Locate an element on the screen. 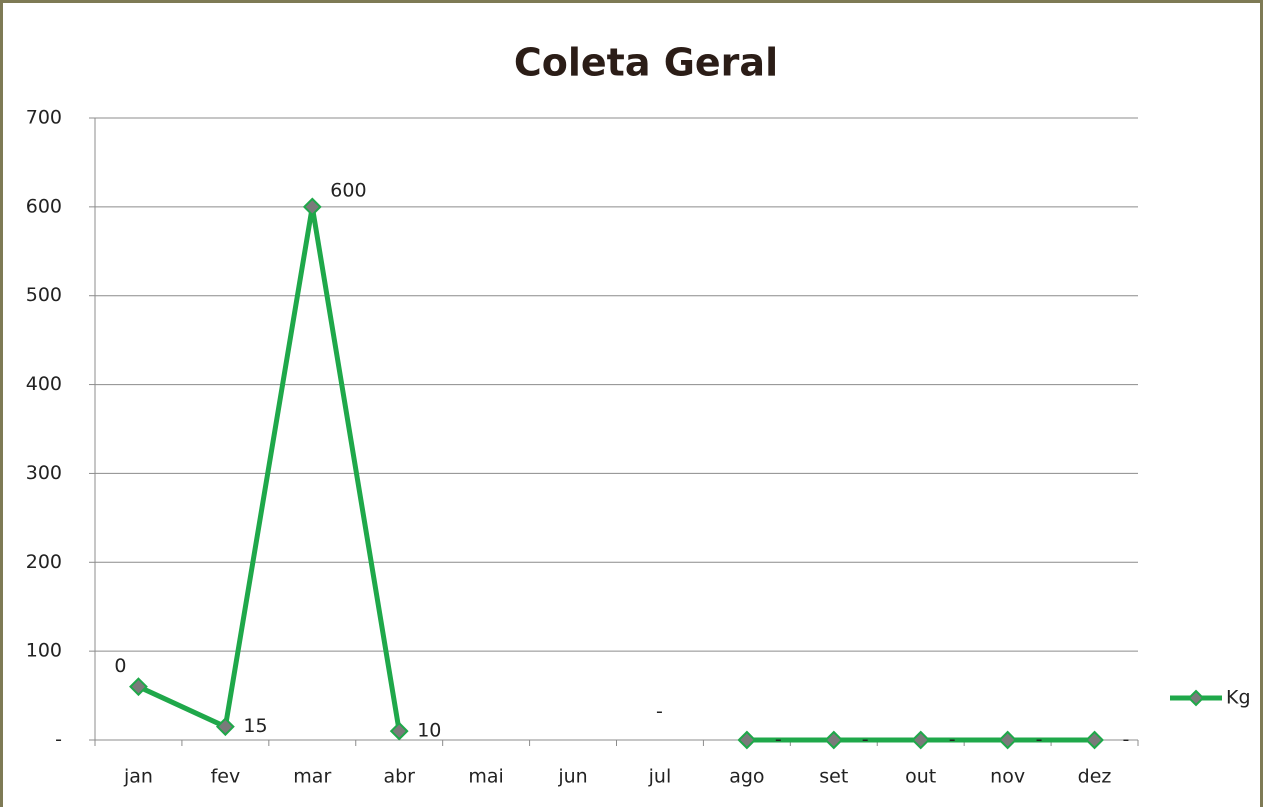 This screenshot has height=807, width=1263. y-tick-label: 300 is located at coordinates (44, 473).